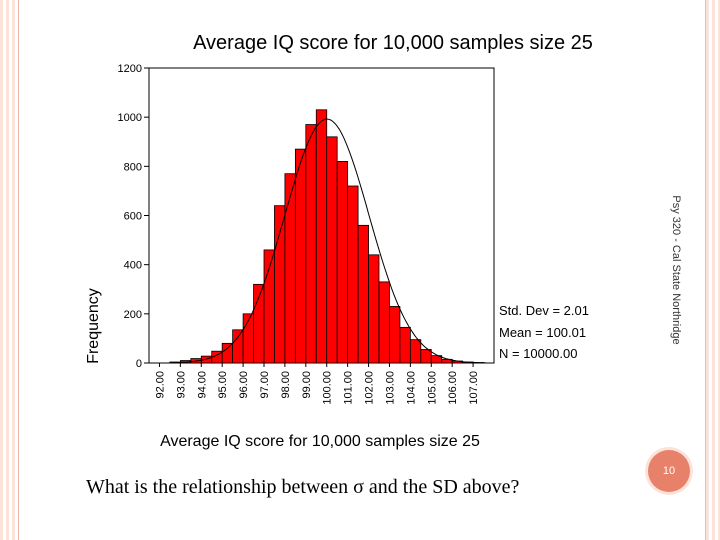  What do you see at coordinates (286, 385) in the screenshot?
I see `x-tick-label: 98.00` at bounding box center [286, 385].